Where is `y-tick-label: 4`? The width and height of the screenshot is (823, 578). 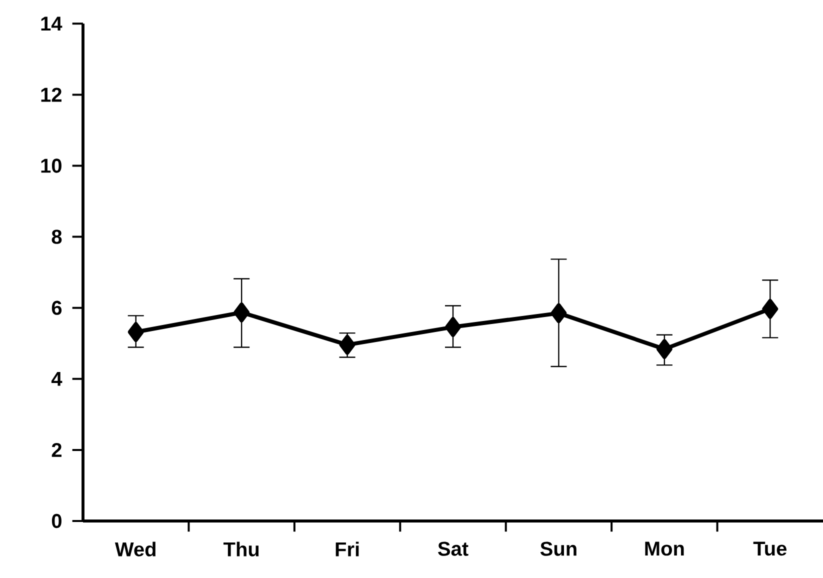
y-tick-label: 4 is located at coordinates (56, 379).